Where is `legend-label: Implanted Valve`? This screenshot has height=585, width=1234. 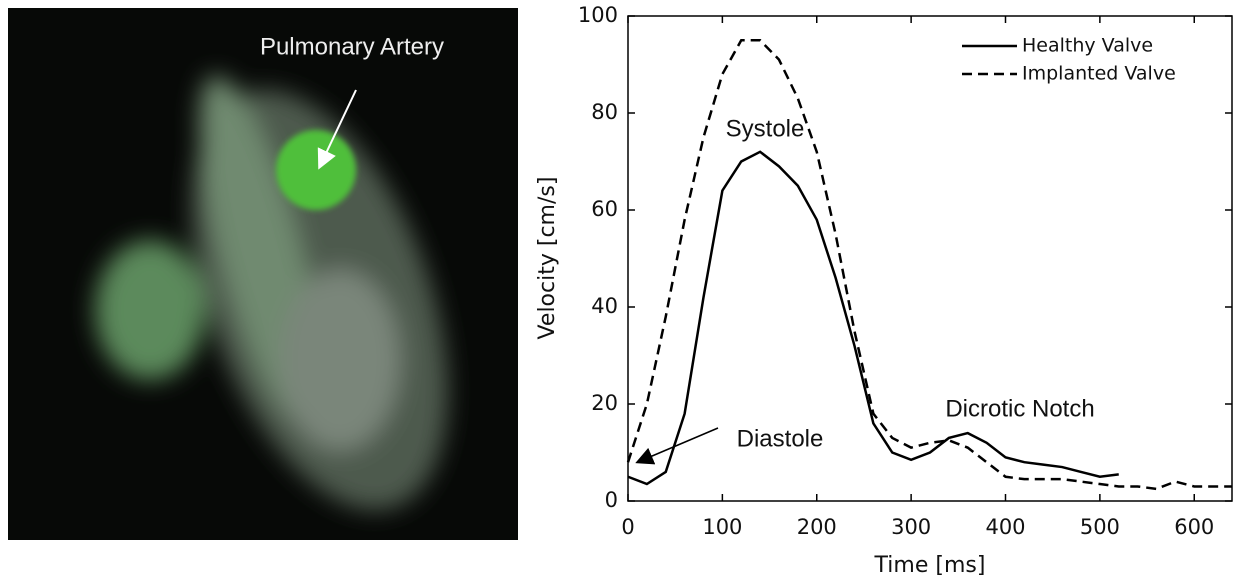 legend-label: Implanted Valve is located at coordinates (1099, 74).